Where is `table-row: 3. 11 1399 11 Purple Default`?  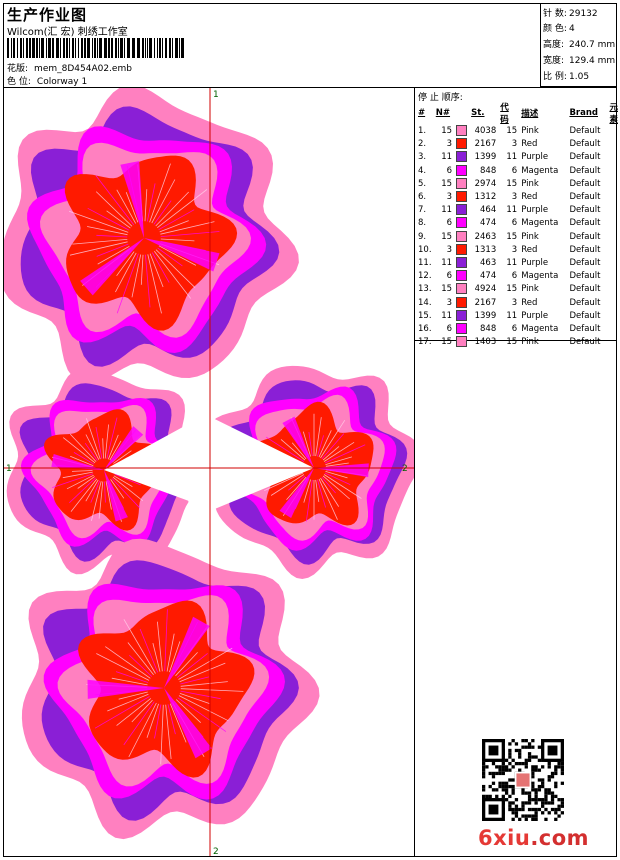 table-row: 3. 11 1399 11 Purple Default is located at coordinates (518, 157).